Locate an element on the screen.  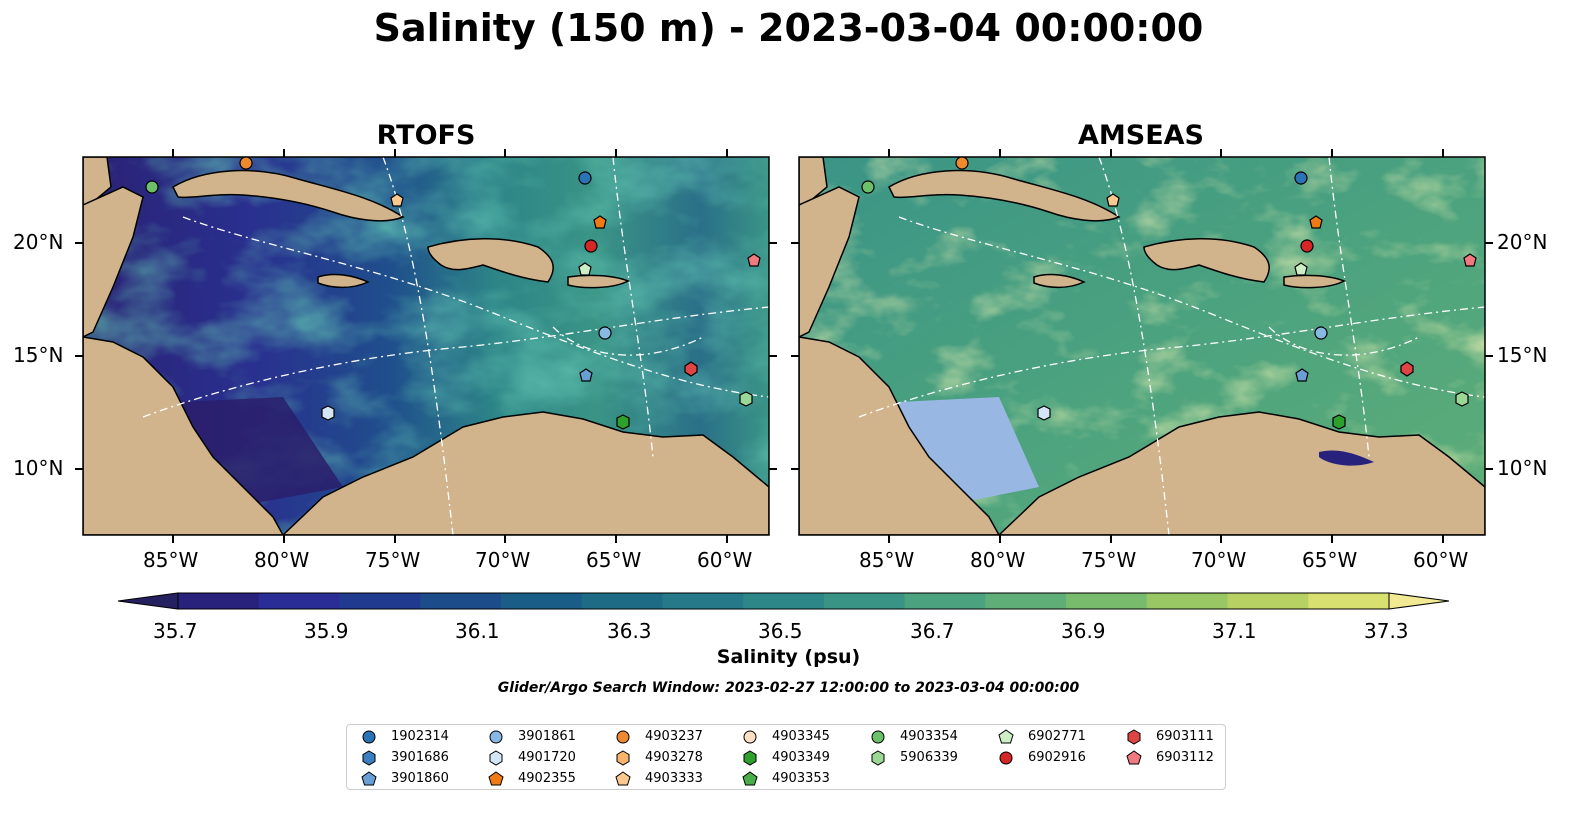
legend-item: 4902355 is located at coordinates (548, 779).